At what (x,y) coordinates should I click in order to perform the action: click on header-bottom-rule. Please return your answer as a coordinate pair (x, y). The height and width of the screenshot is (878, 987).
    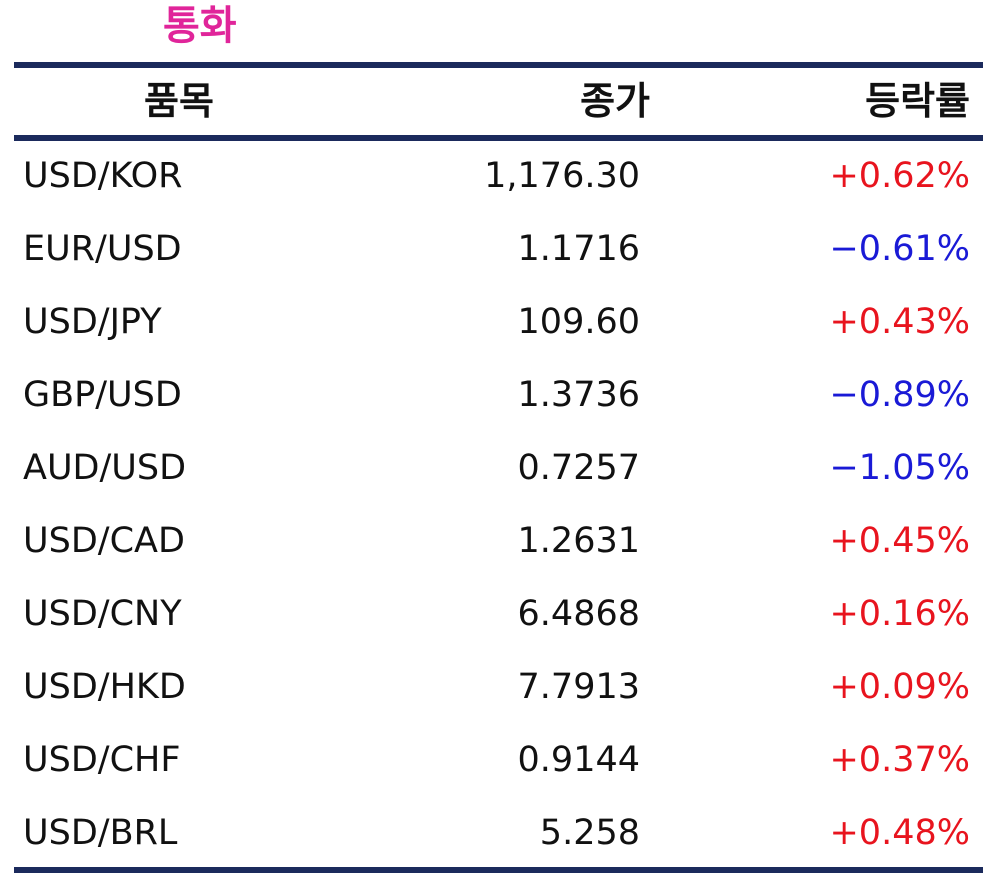
    Looking at the image, I should click on (498, 138).